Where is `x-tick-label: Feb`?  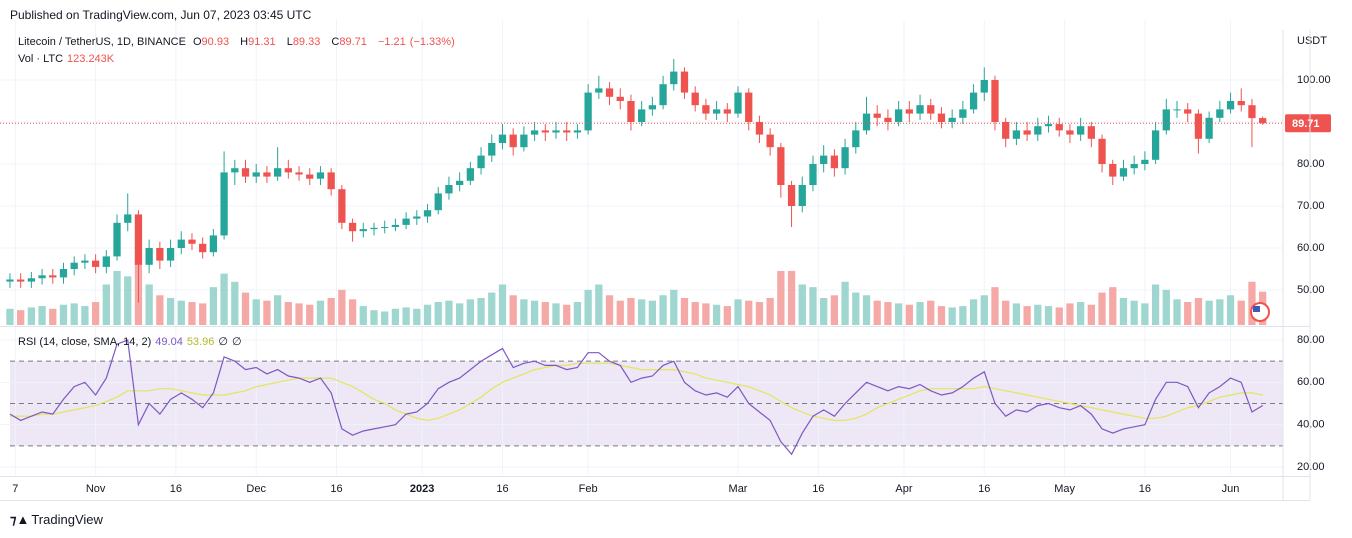 x-tick-label: Feb is located at coordinates (588, 489).